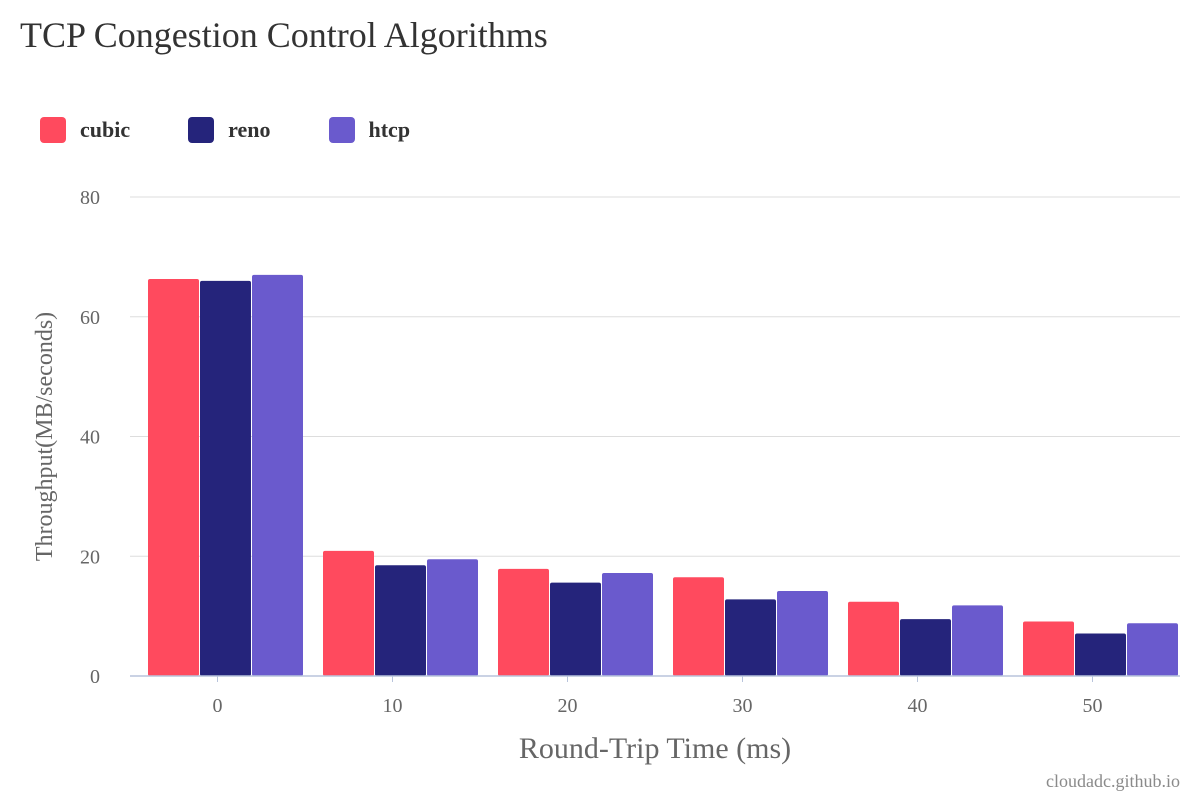  What do you see at coordinates (201, 130) in the screenshot?
I see `legend-swatch-reno` at bounding box center [201, 130].